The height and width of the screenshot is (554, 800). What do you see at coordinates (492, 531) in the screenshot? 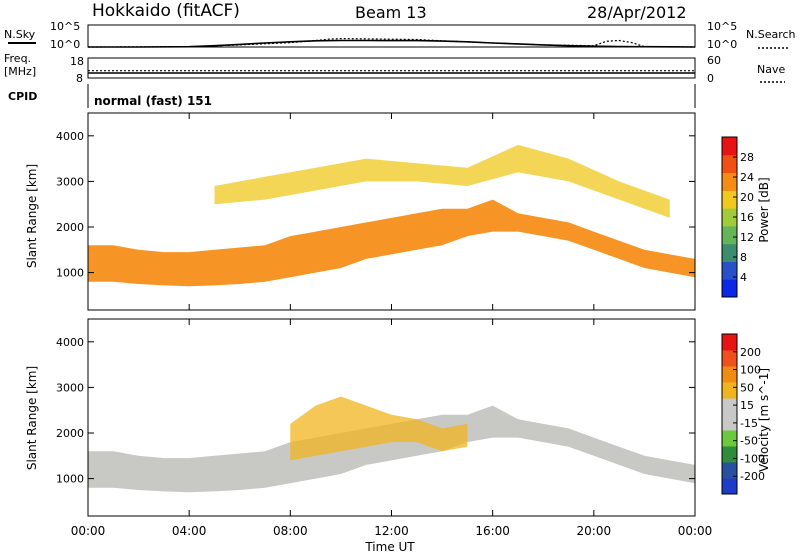
I see `xtick-label-4: 16:00` at bounding box center [492, 531].